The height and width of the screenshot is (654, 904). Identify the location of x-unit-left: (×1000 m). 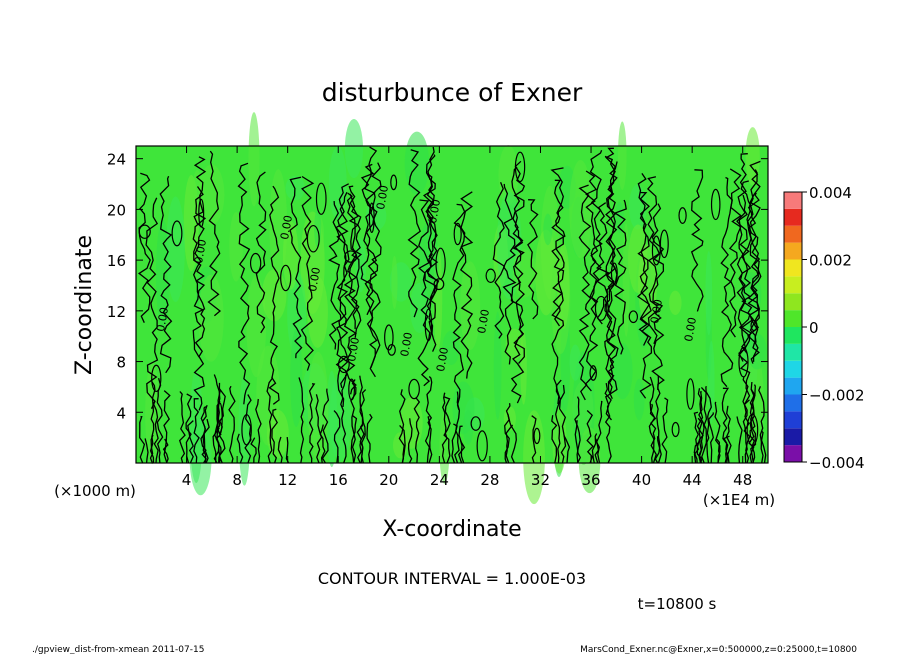
(95, 491).